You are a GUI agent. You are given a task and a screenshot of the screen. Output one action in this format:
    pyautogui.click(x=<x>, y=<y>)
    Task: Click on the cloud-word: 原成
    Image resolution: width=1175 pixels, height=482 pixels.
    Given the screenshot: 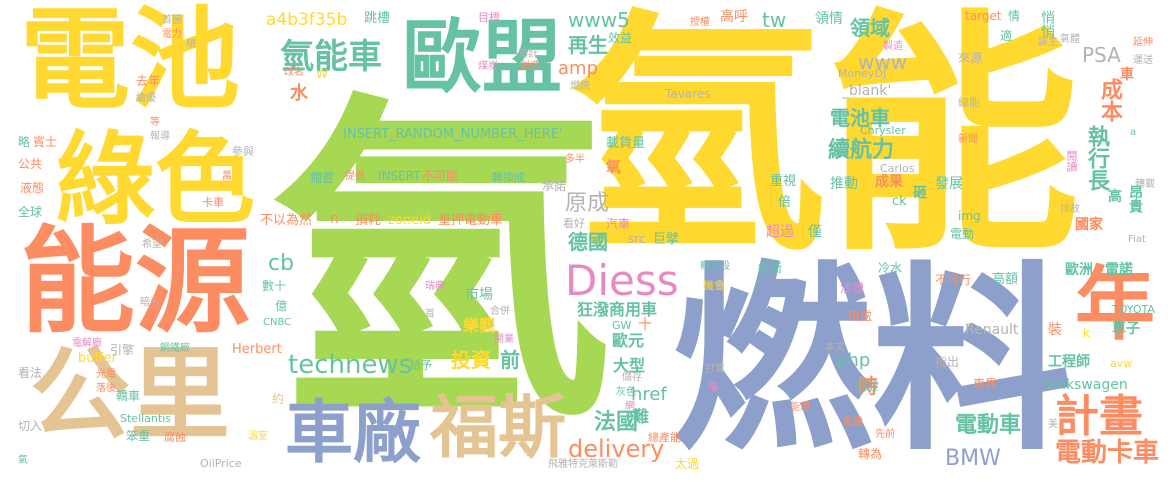 What is the action you would take?
    pyautogui.click(x=587, y=203)
    